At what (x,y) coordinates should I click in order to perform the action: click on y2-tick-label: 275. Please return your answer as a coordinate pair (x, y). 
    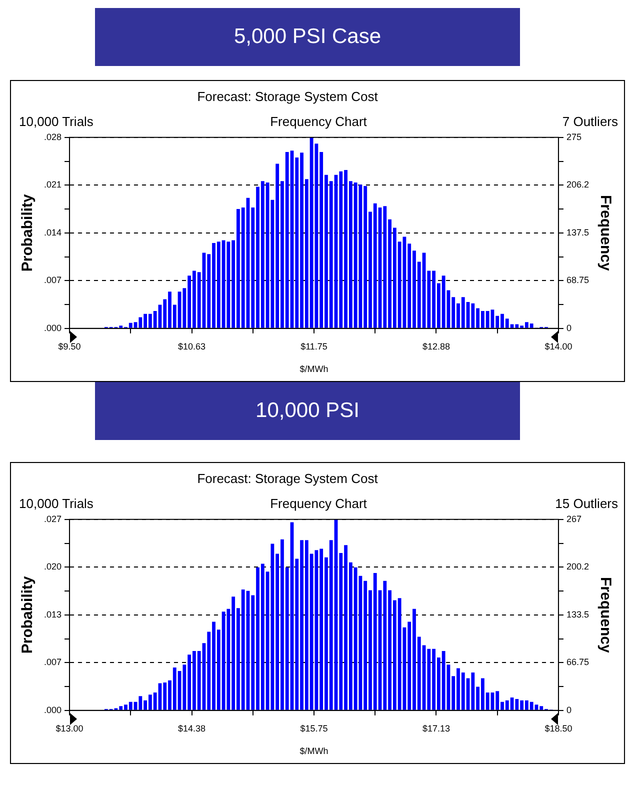
    Looking at the image, I should click on (574, 137).